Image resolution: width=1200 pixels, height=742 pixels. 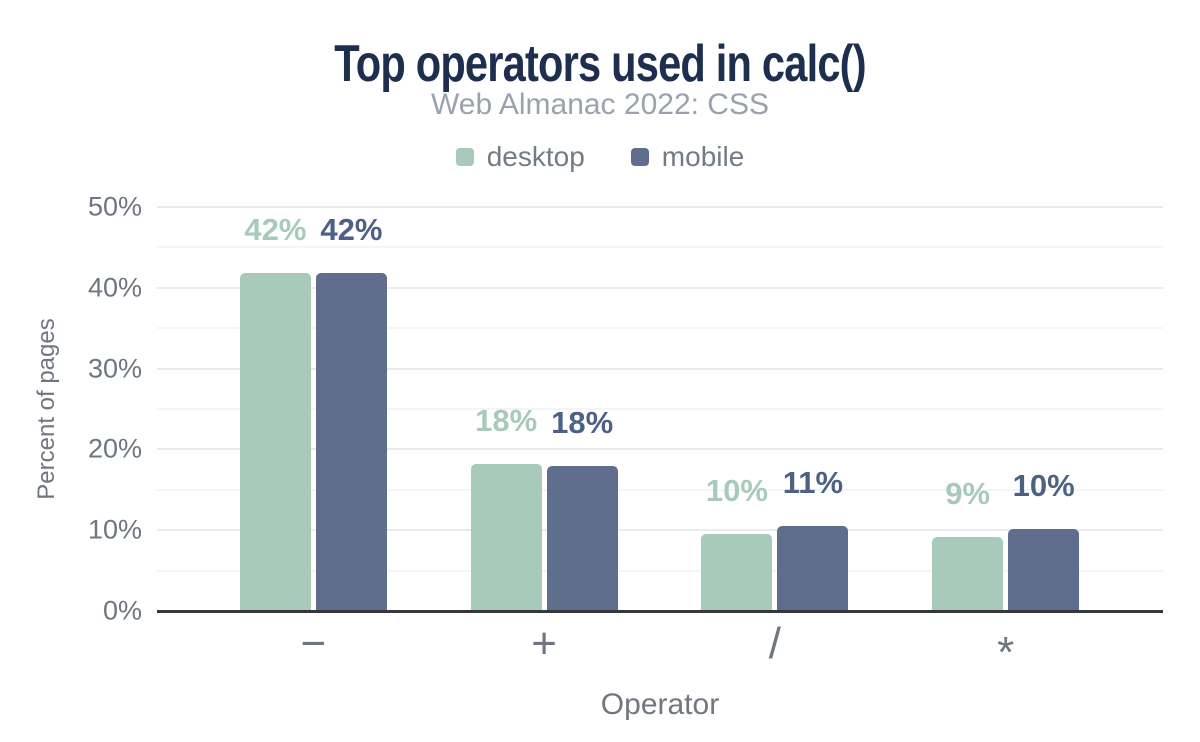 What do you see at coordinates (114, 368) in the screenshot?
I see `y-tick-30: 30%` at bounding box center [114, 368].